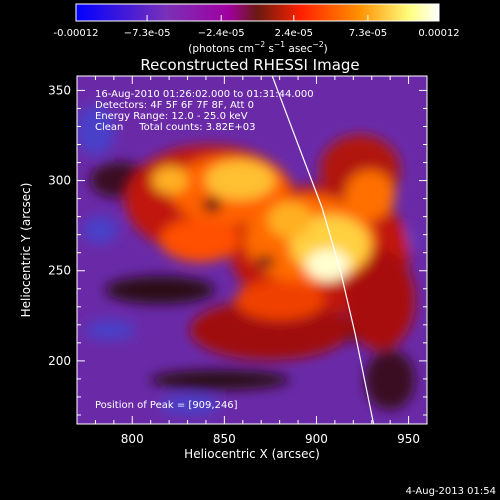 Image resolution: width=500 pixels, height=500 pixels. I want to click on colorbar-tick-label: -0.00012, so click(76, 33).